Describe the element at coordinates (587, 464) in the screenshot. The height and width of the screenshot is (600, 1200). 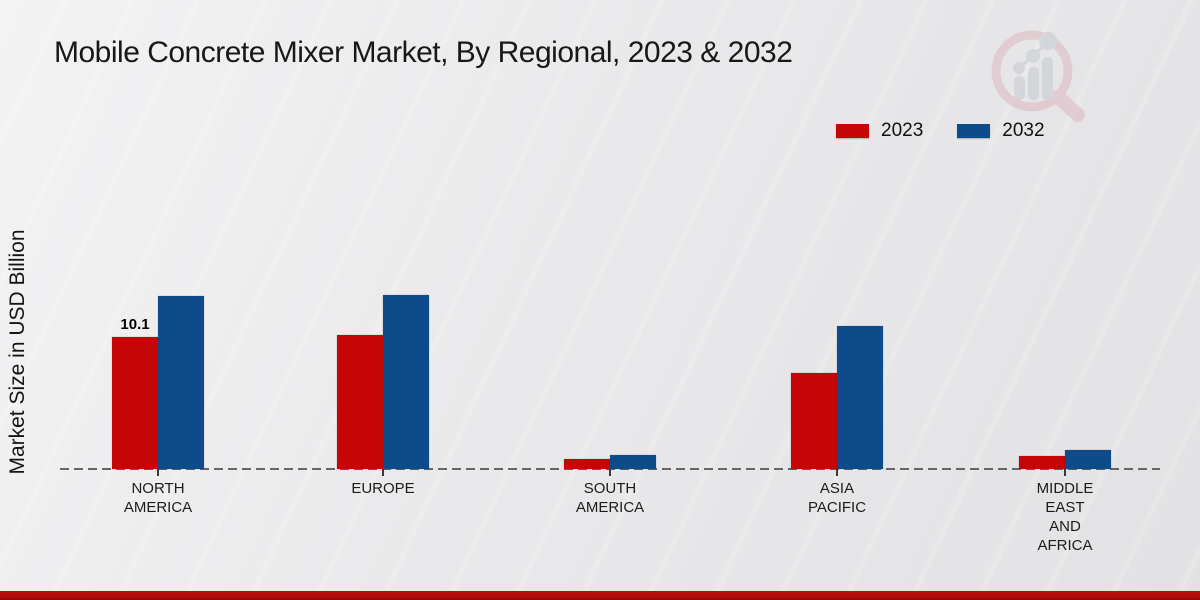
I see `bar-2023-south-america` at that location.